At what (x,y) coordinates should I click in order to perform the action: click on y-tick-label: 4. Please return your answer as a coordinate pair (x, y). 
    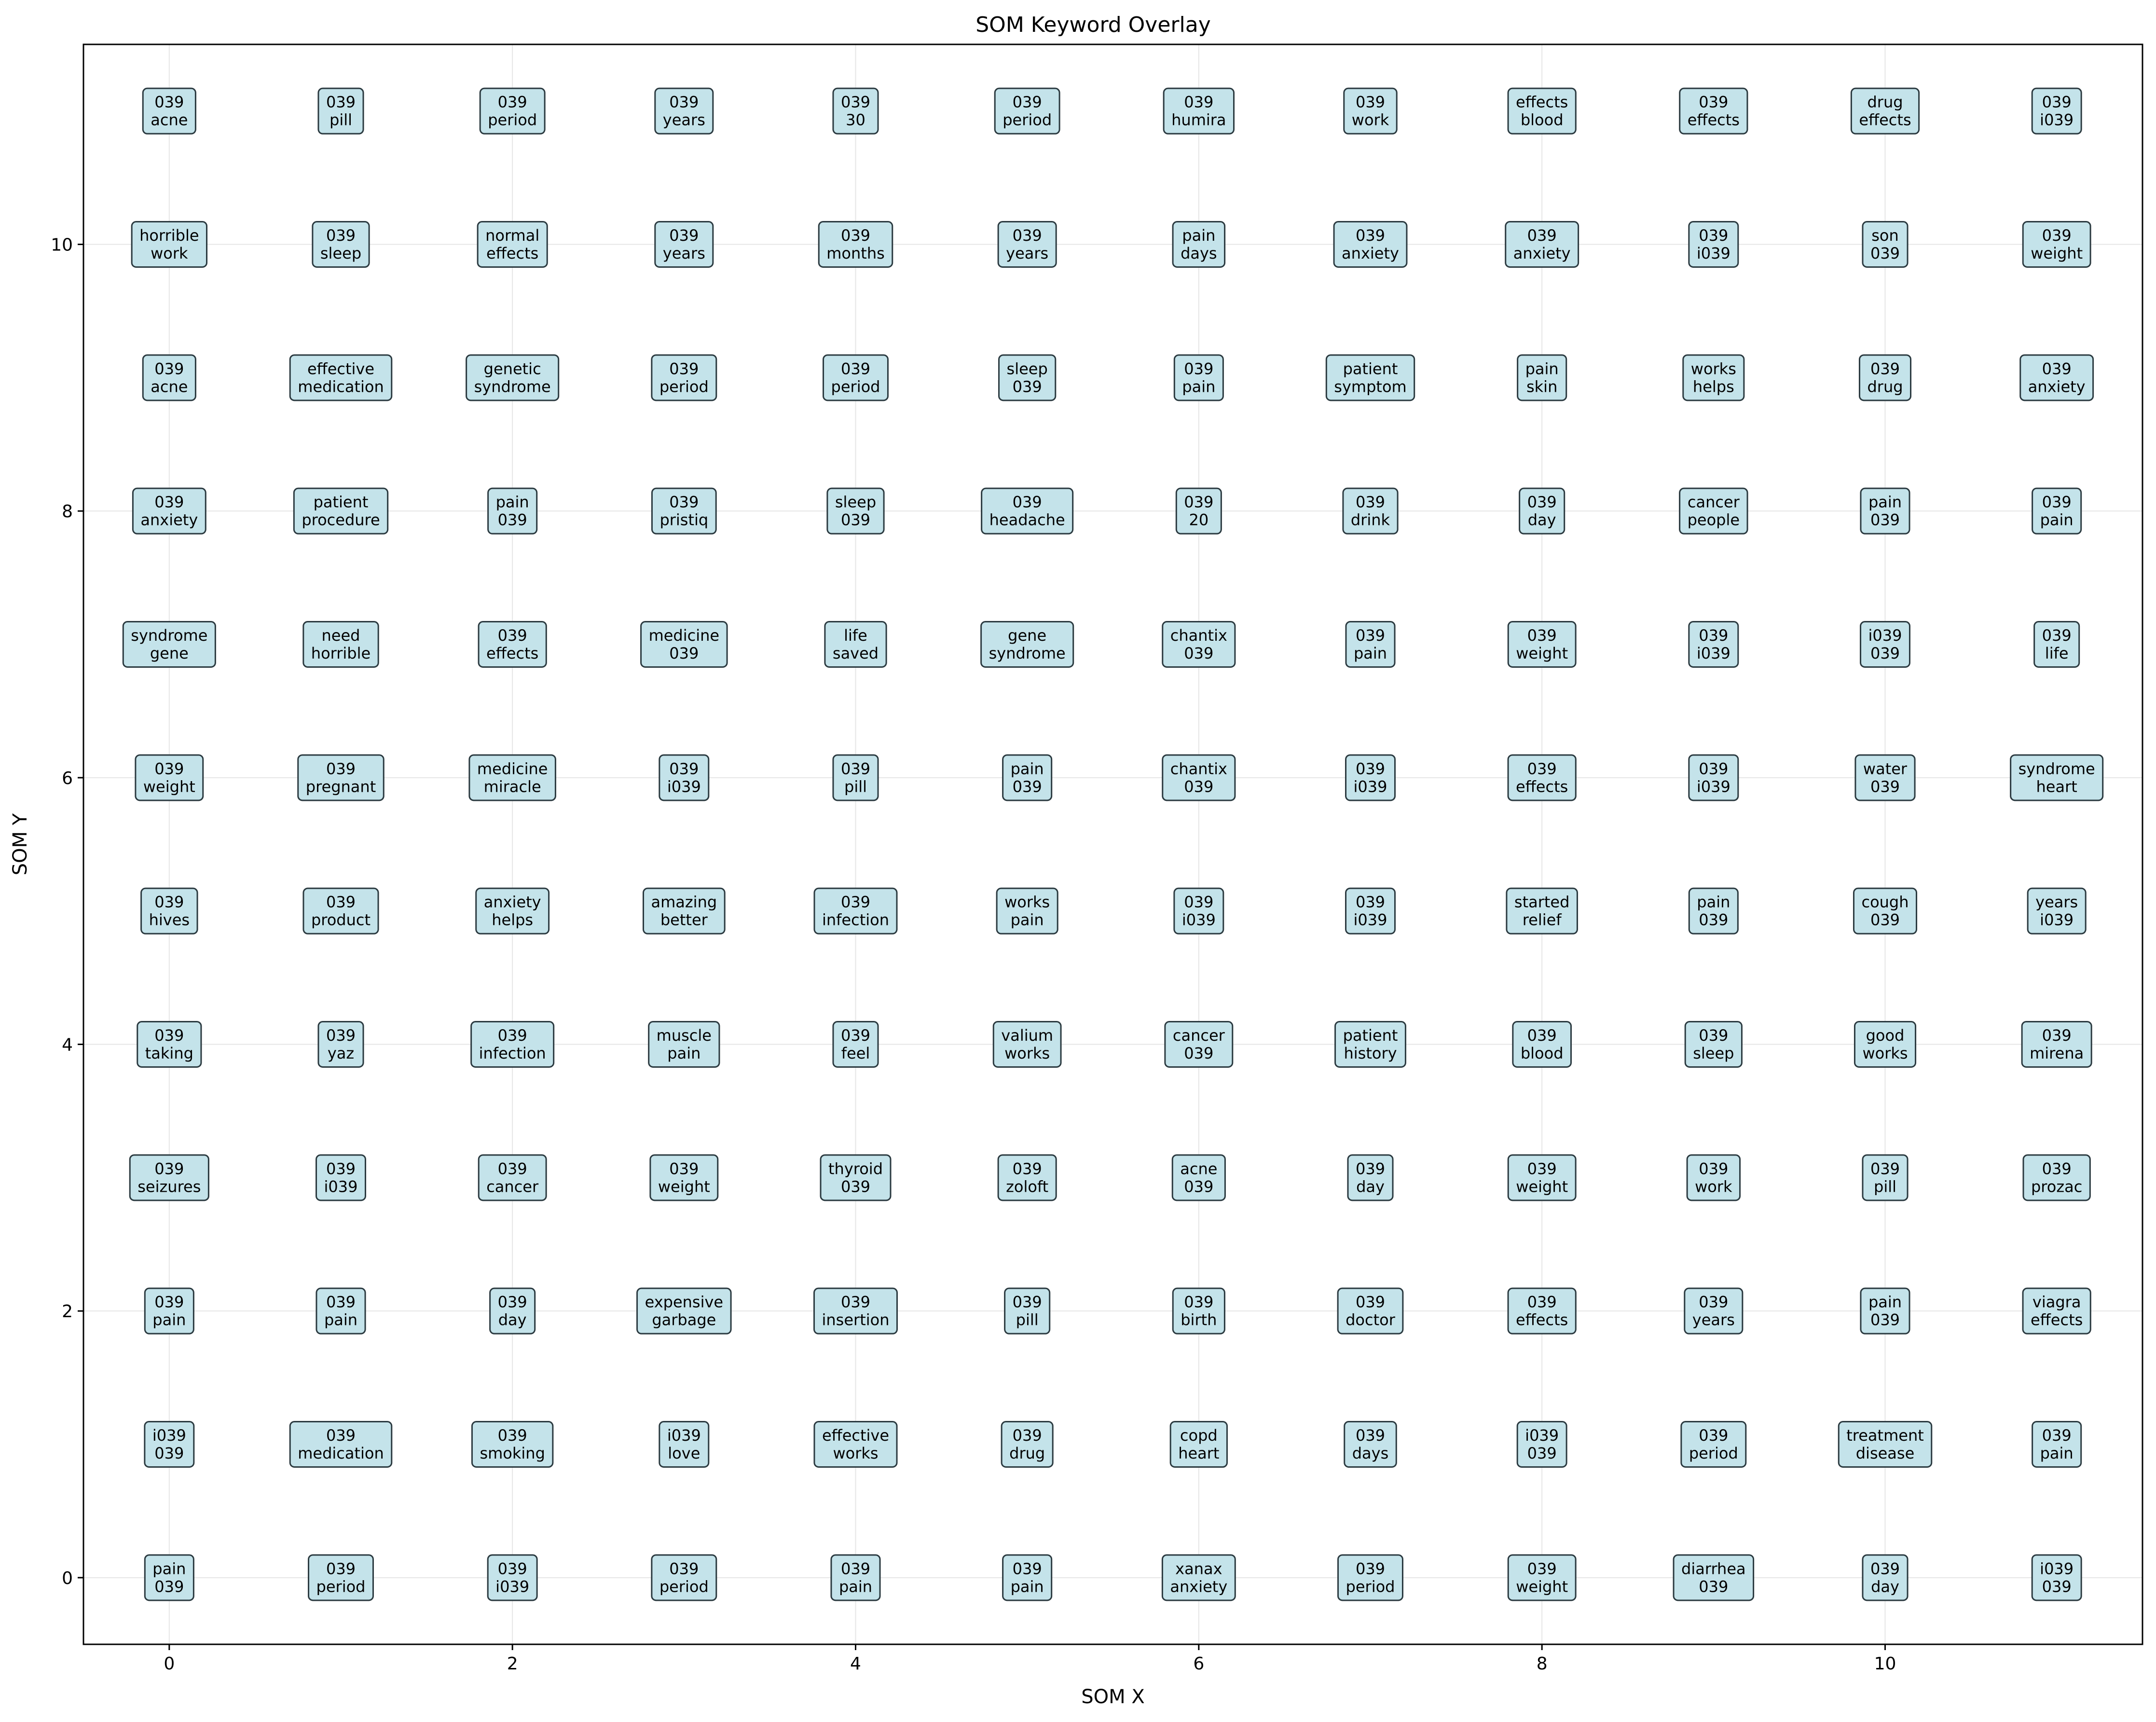
    Looking at the image, I should click on (68, 1045).